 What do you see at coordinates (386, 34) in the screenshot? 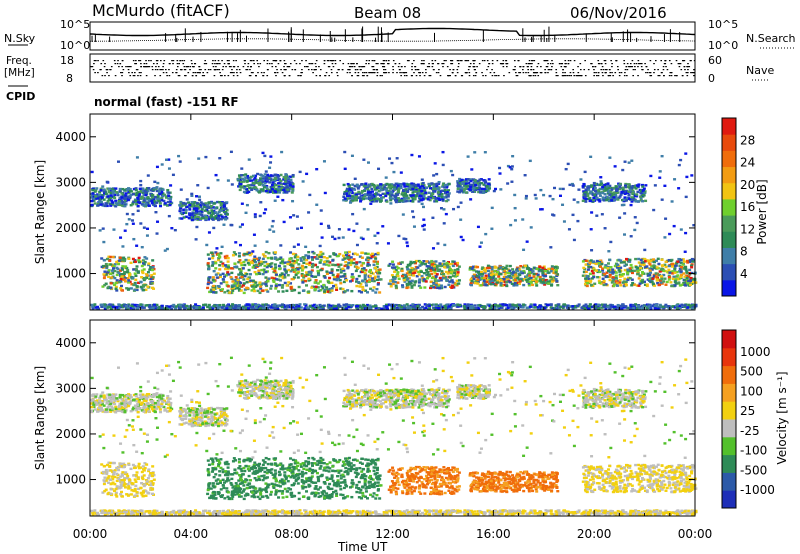
I see `status-spikes` at bounding box center [386, 34].